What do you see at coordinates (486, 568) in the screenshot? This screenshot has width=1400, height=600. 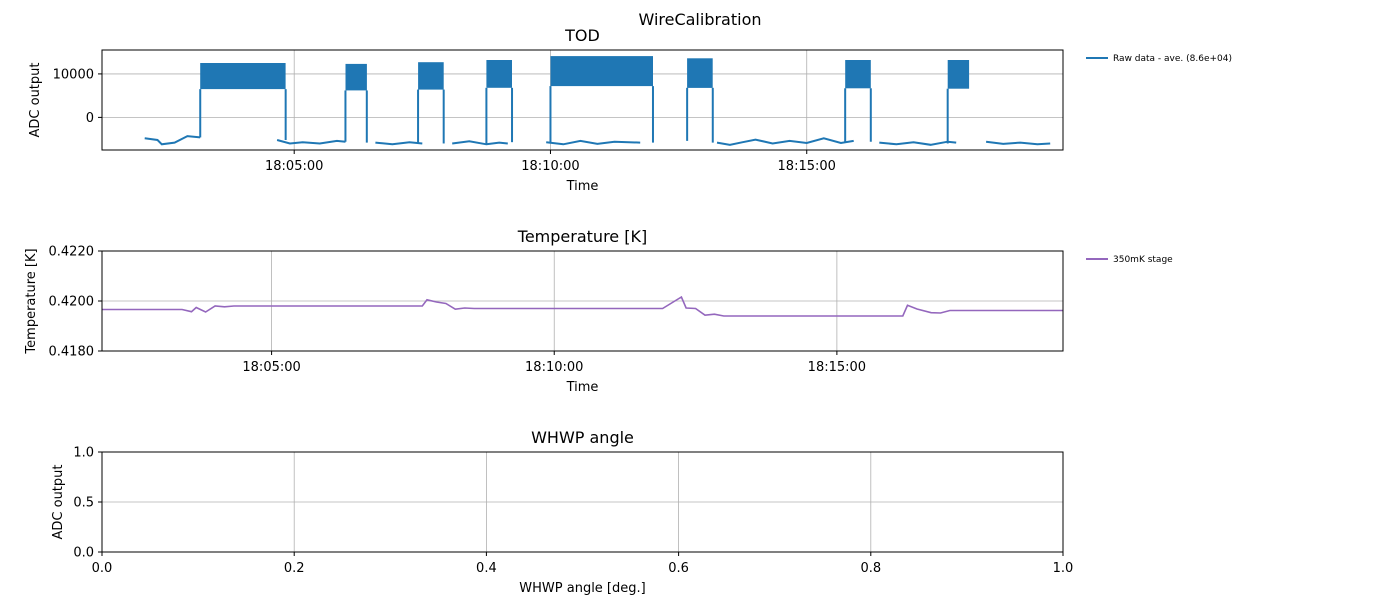 I see `x-tick-label: 0.4` at bounding box center [486, 568].